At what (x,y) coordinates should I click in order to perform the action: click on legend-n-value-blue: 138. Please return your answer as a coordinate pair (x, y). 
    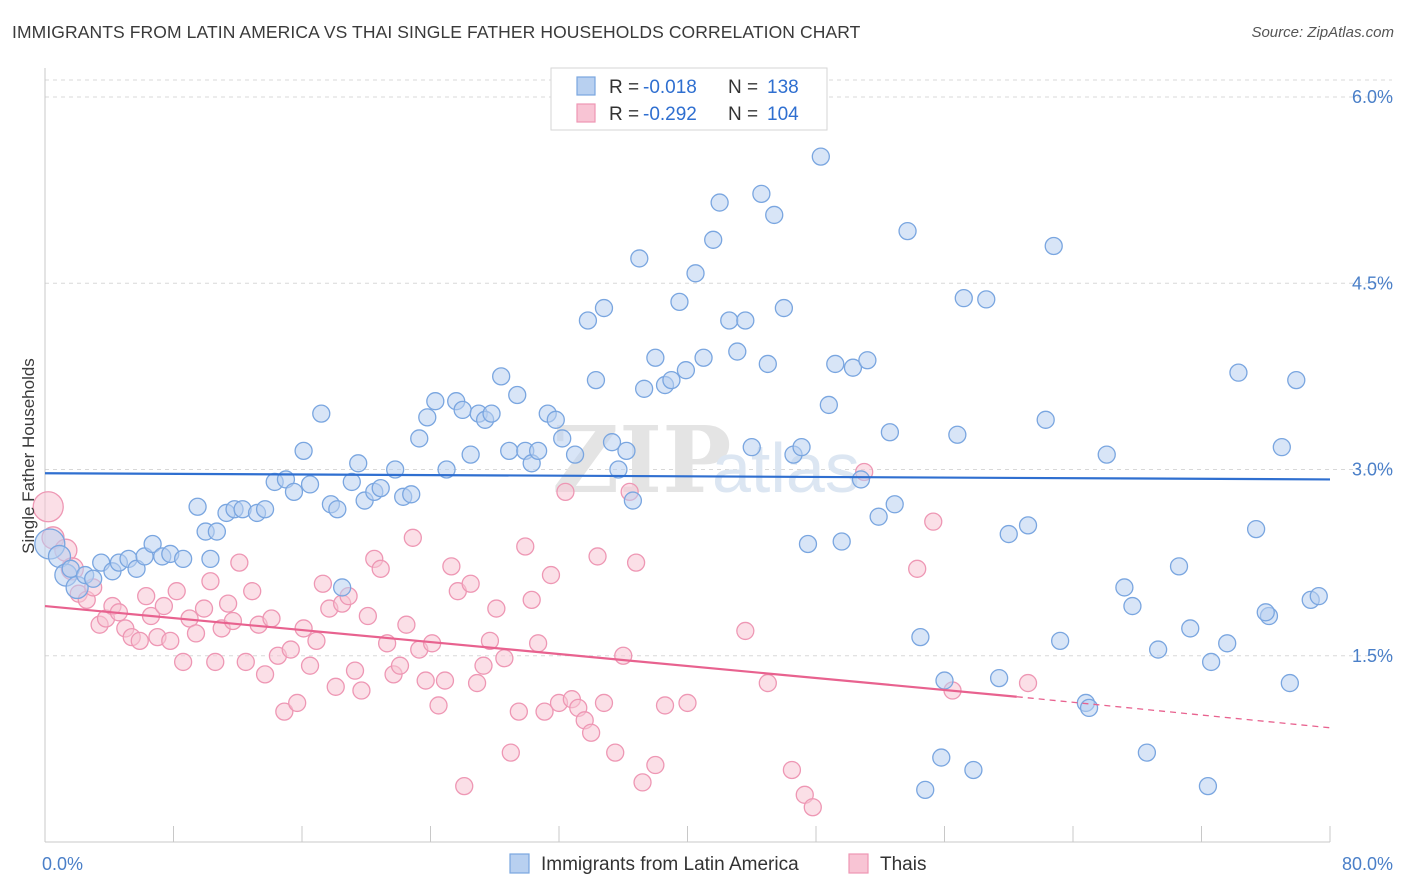
    Looking at the image, I should click on (783, 87).